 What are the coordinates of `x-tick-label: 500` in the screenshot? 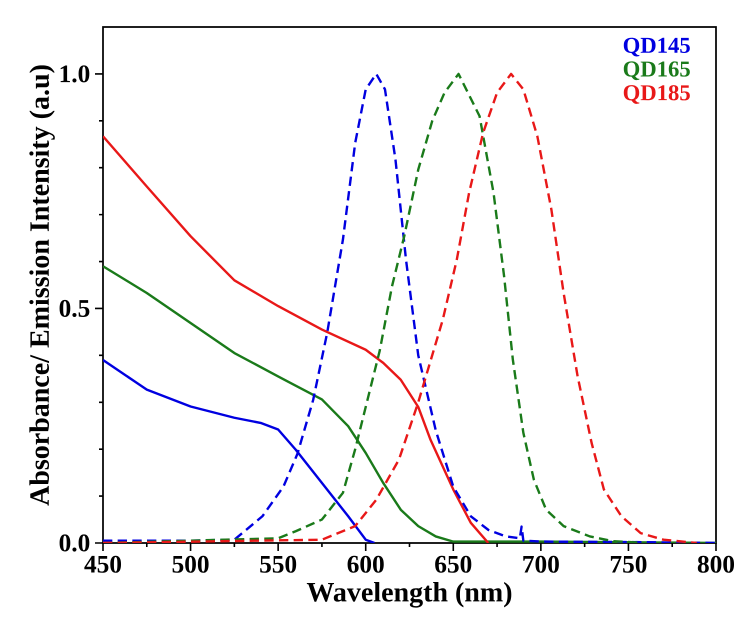 It's located at (190, 564).